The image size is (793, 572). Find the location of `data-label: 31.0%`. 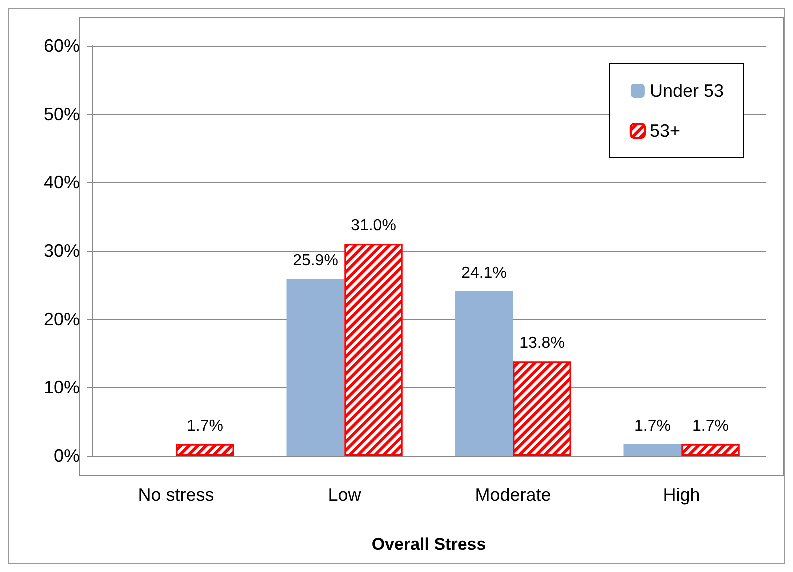

data-label: 31.0% is located at coordinates (373, 226).